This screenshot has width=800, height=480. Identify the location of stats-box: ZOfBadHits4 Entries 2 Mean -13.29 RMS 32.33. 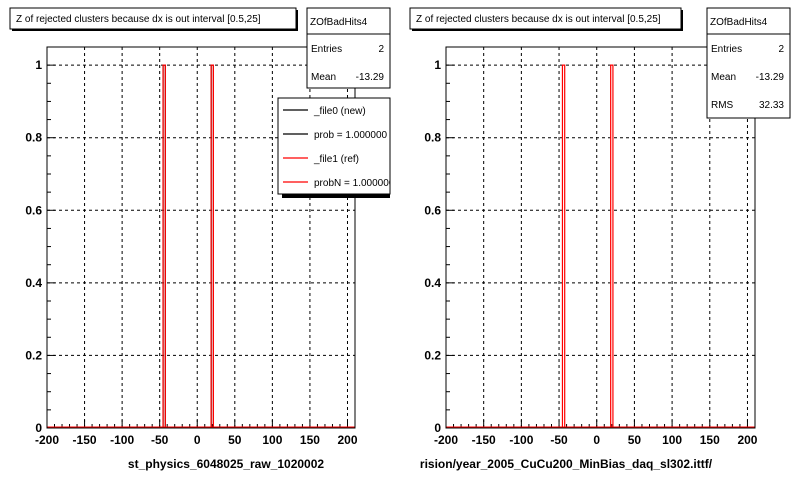
(748, 63).